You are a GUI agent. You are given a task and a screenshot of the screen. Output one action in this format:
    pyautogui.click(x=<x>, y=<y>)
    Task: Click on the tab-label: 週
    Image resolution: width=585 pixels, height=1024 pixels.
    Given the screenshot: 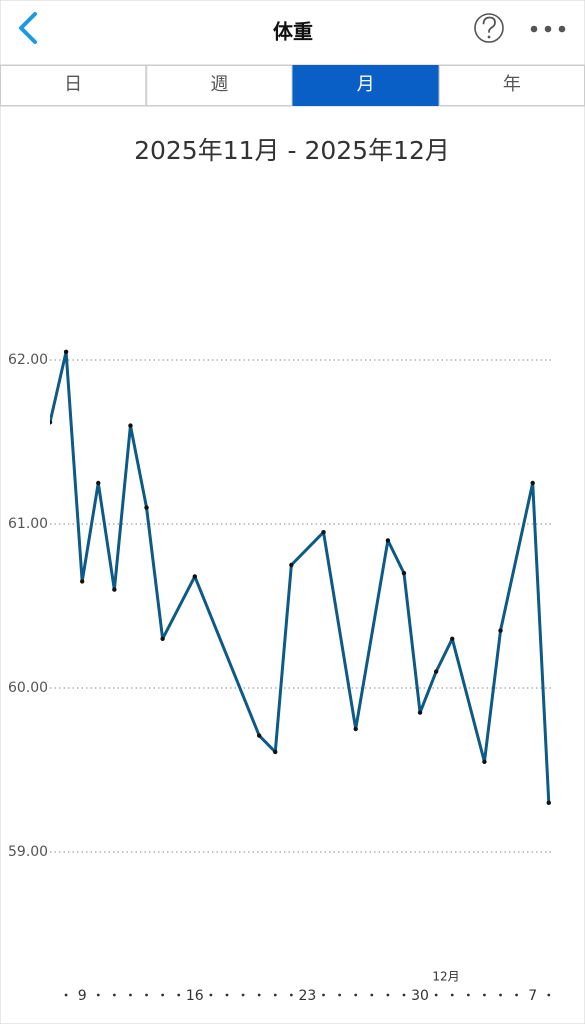 What is the action you would take?
    pyautogui.click(x=219, y=84)
    